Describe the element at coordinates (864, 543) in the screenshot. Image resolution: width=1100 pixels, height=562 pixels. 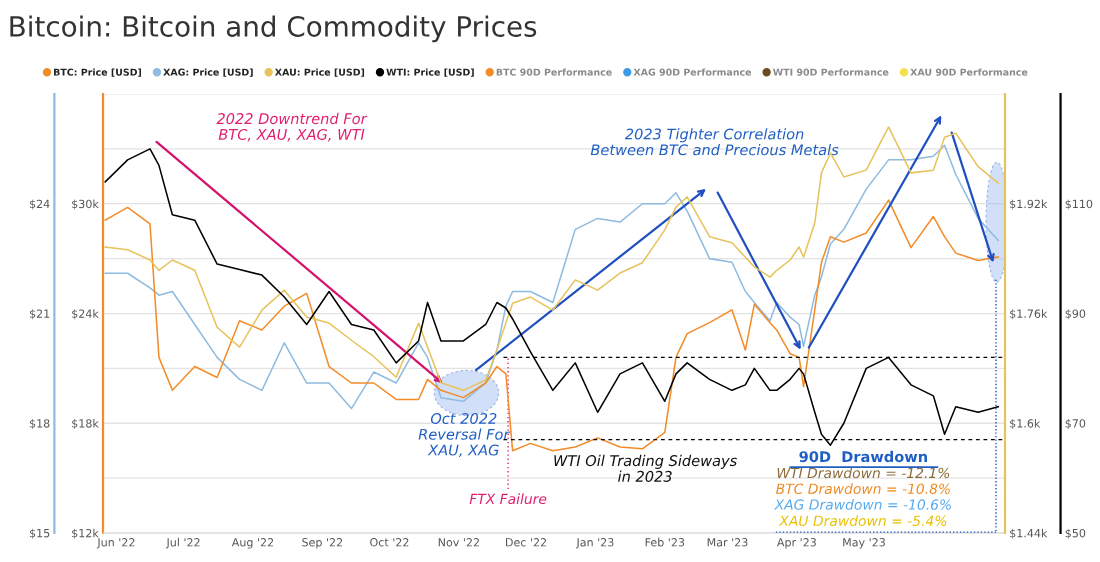
I see `x-tick-label: May '23` at that location.